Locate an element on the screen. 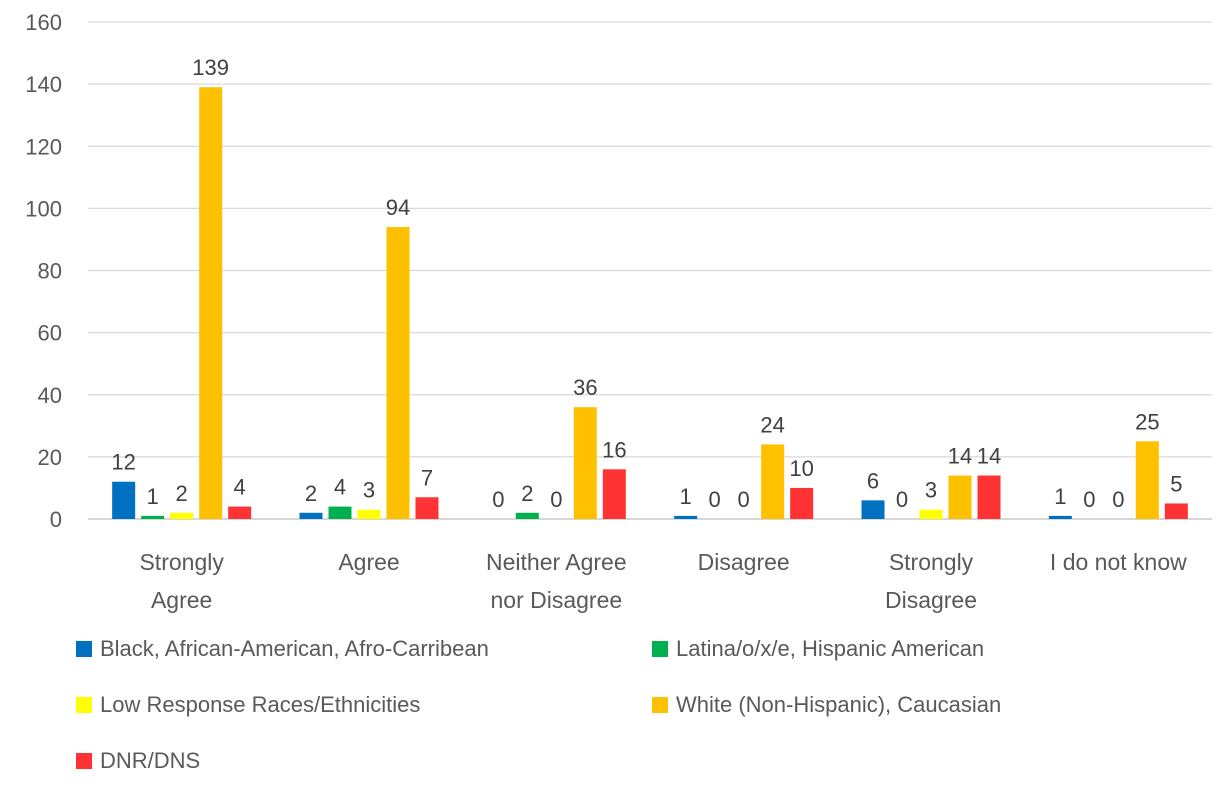 Image resolution: width=1217 pixels, height=786 pixels. data-label: 24 is located at coordinates (772, 424).